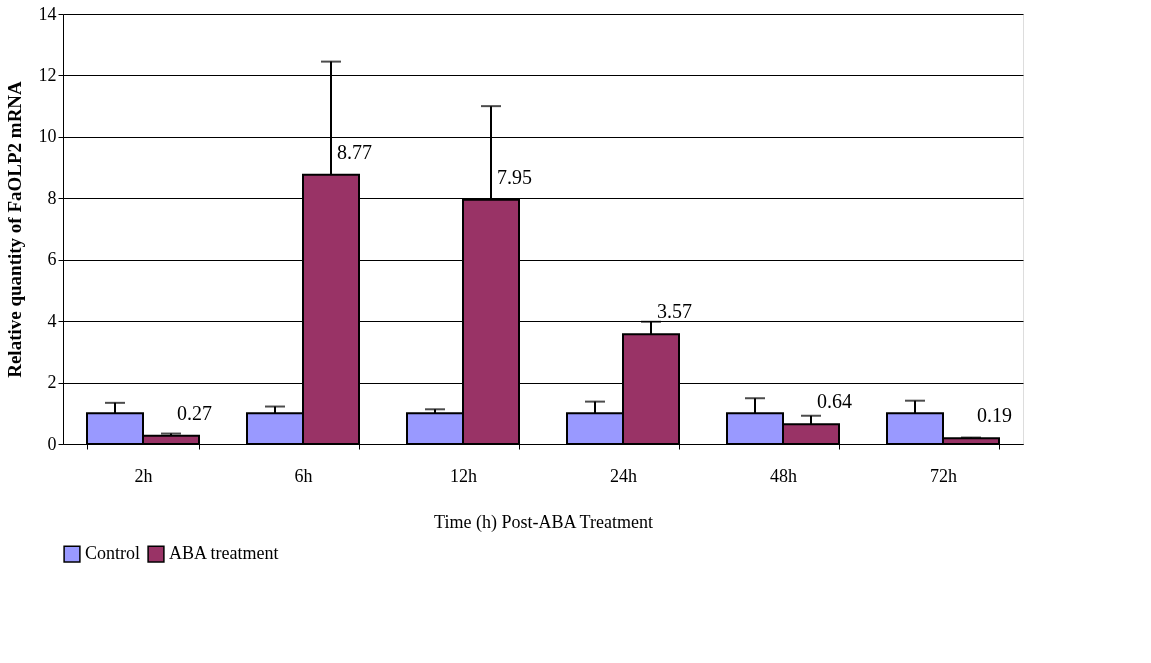 This screenshot has height=663, width=1151. Describe the element at coordinates (543, 522) in the screenshot. I see `x-axis-title: Time (h) Post-ABA Treatment` at that location.